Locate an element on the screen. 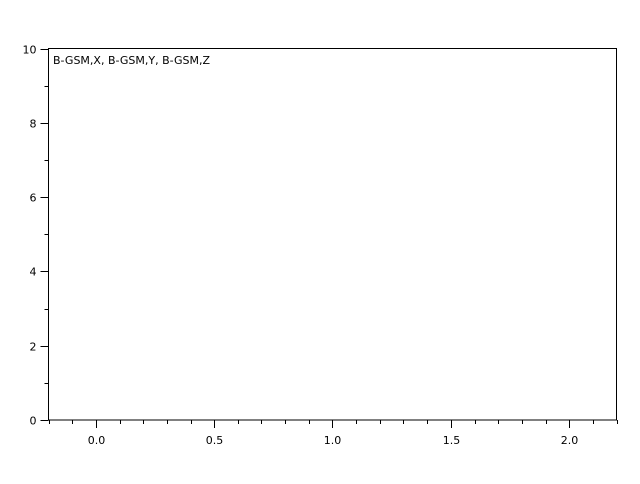  x-tick-label: 0.0 is located at coordinates (97, 440).